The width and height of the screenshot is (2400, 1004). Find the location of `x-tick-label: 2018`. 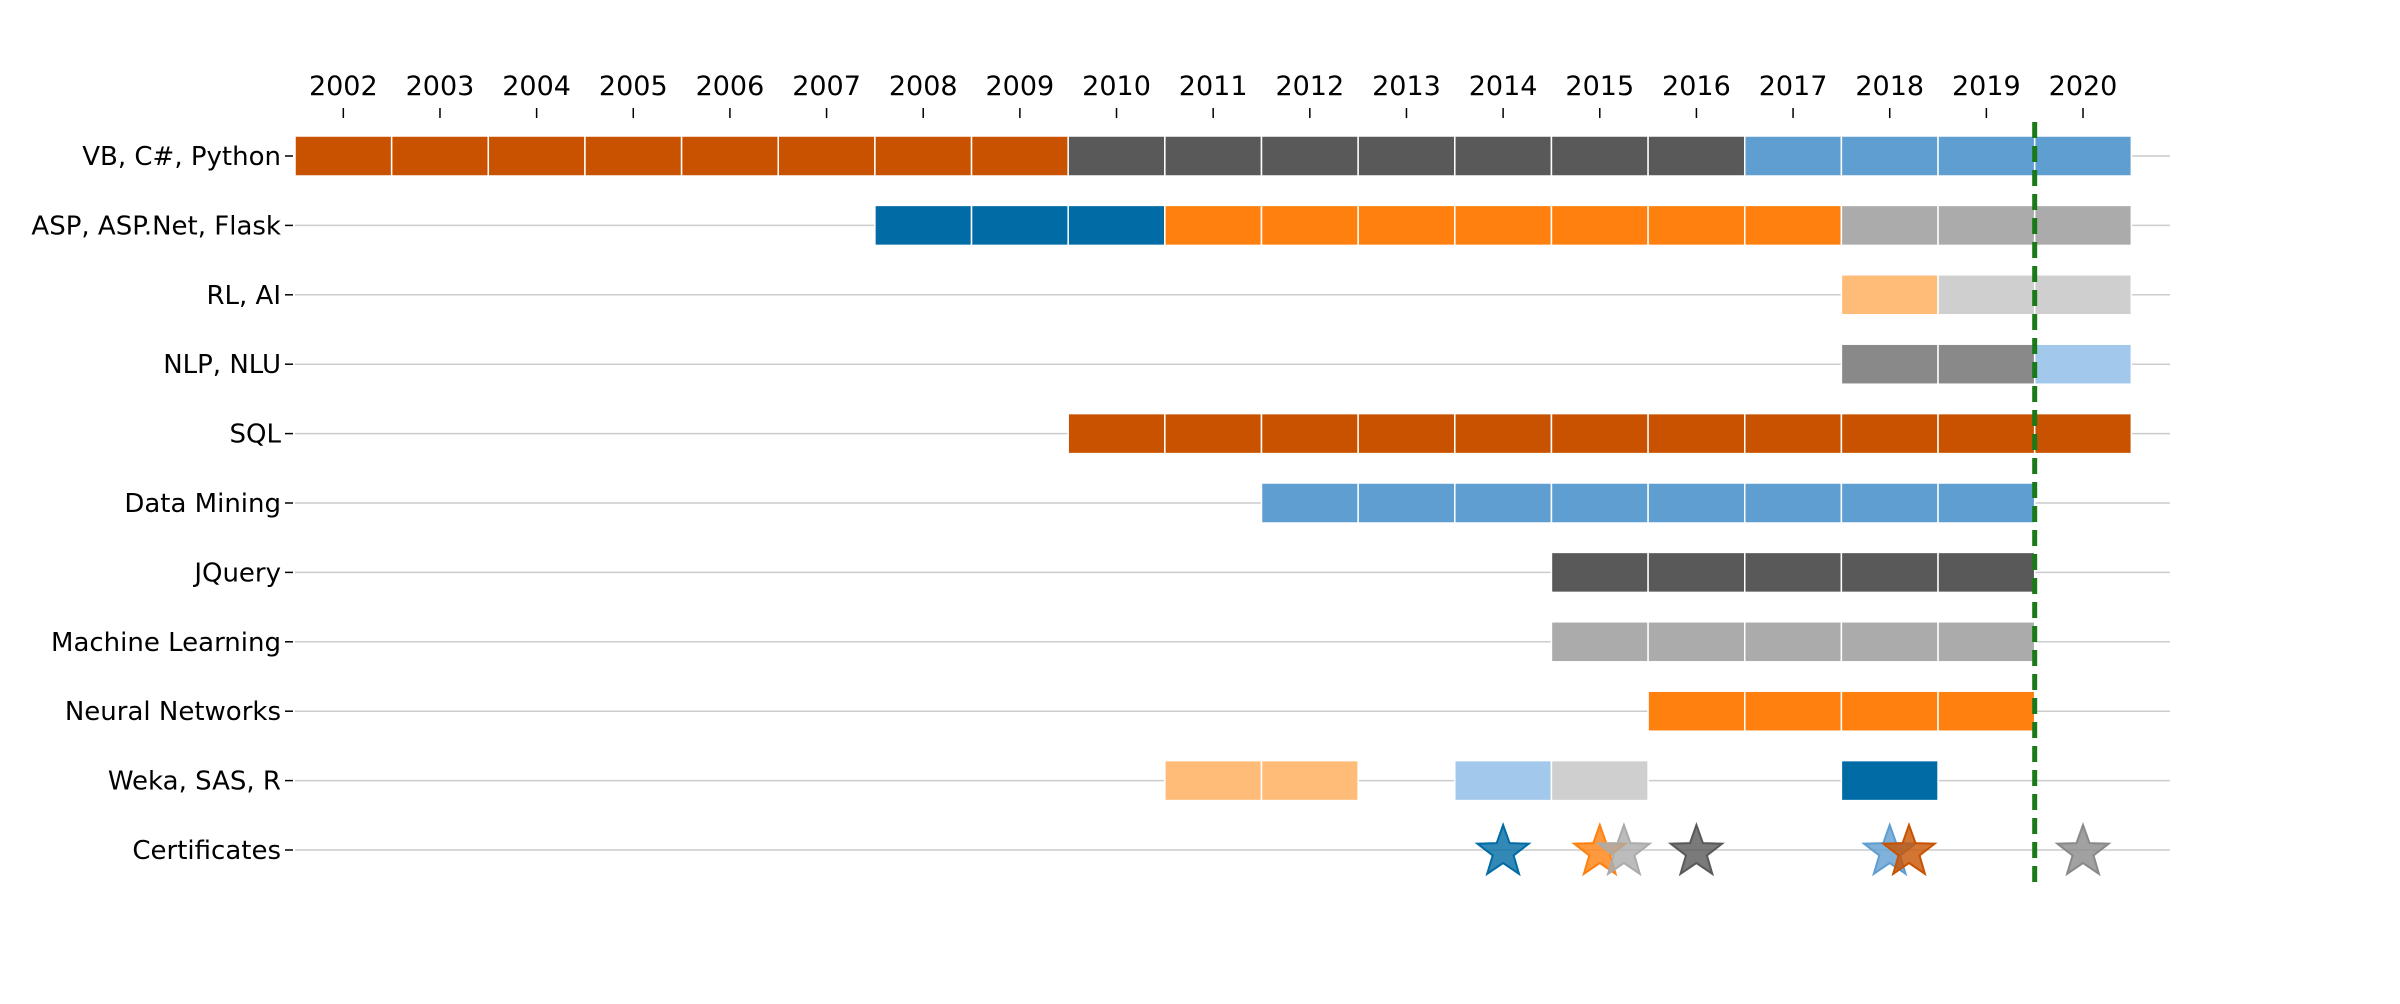

x-tick-label: 2018 is located at coordinates (1889, 86).